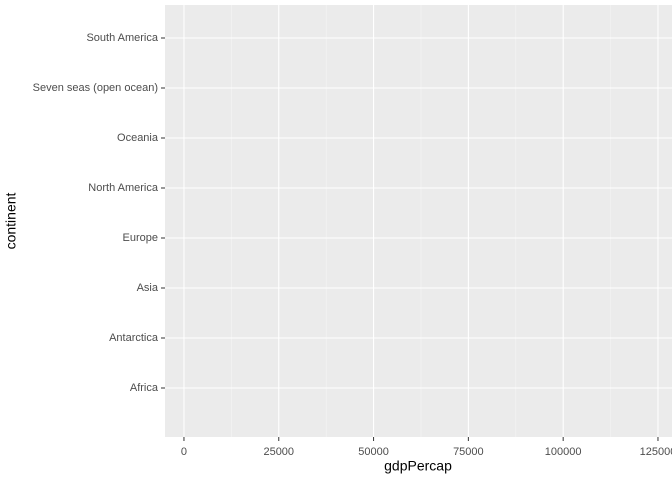 The width and height of the screenshot is (672, 480). Describe the element at coordinates (95, 88) in the screenshot. I see `y-tick-label: Seven seas (open ocean)` at that location.